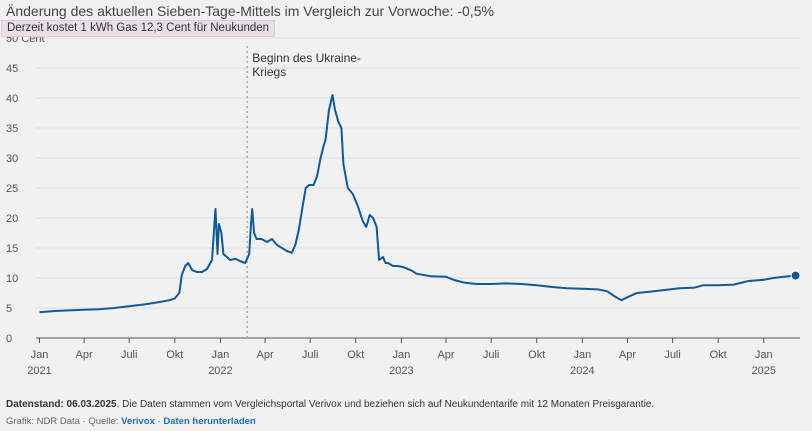 This screenshot has height=431, width=812. I want to click on y-tick-label: 30, so click(12, 159).